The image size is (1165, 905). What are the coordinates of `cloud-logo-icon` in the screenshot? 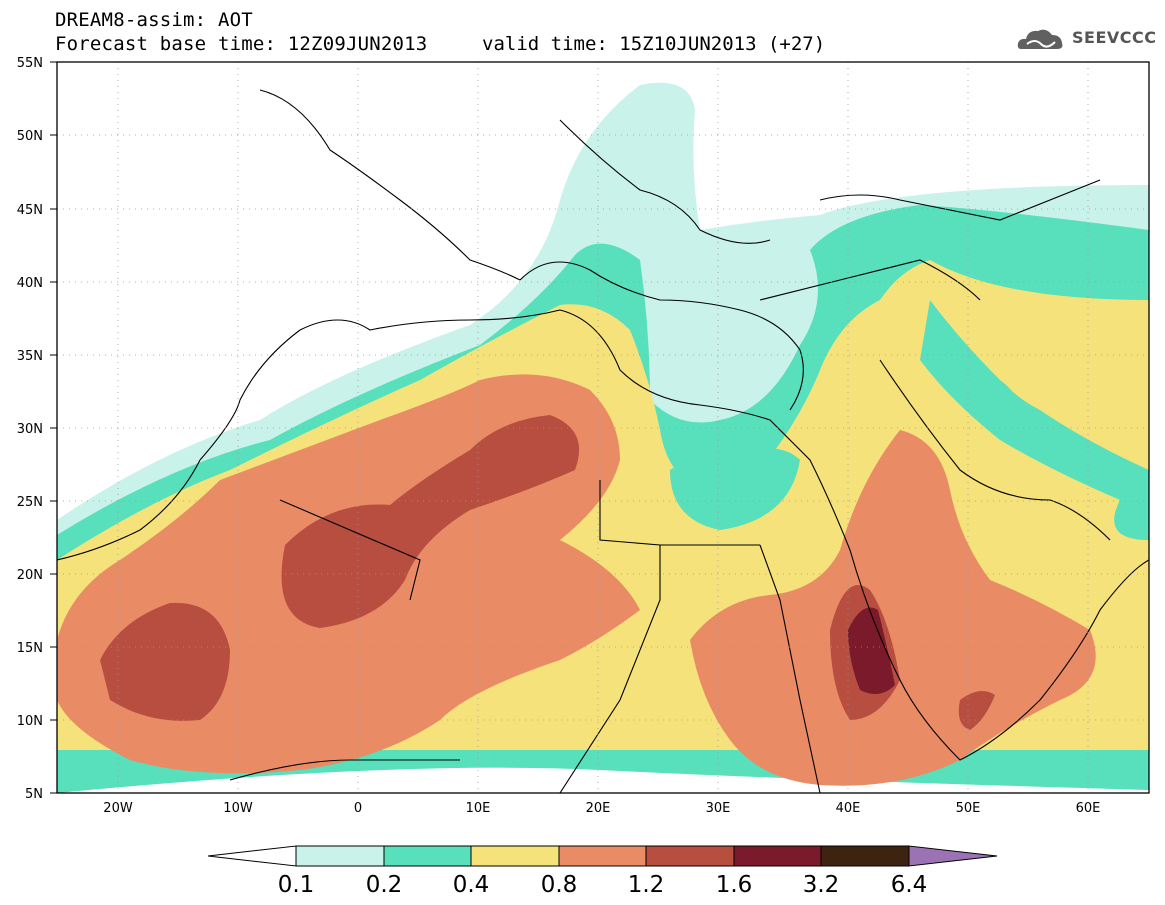 It's located at (1040, 39).